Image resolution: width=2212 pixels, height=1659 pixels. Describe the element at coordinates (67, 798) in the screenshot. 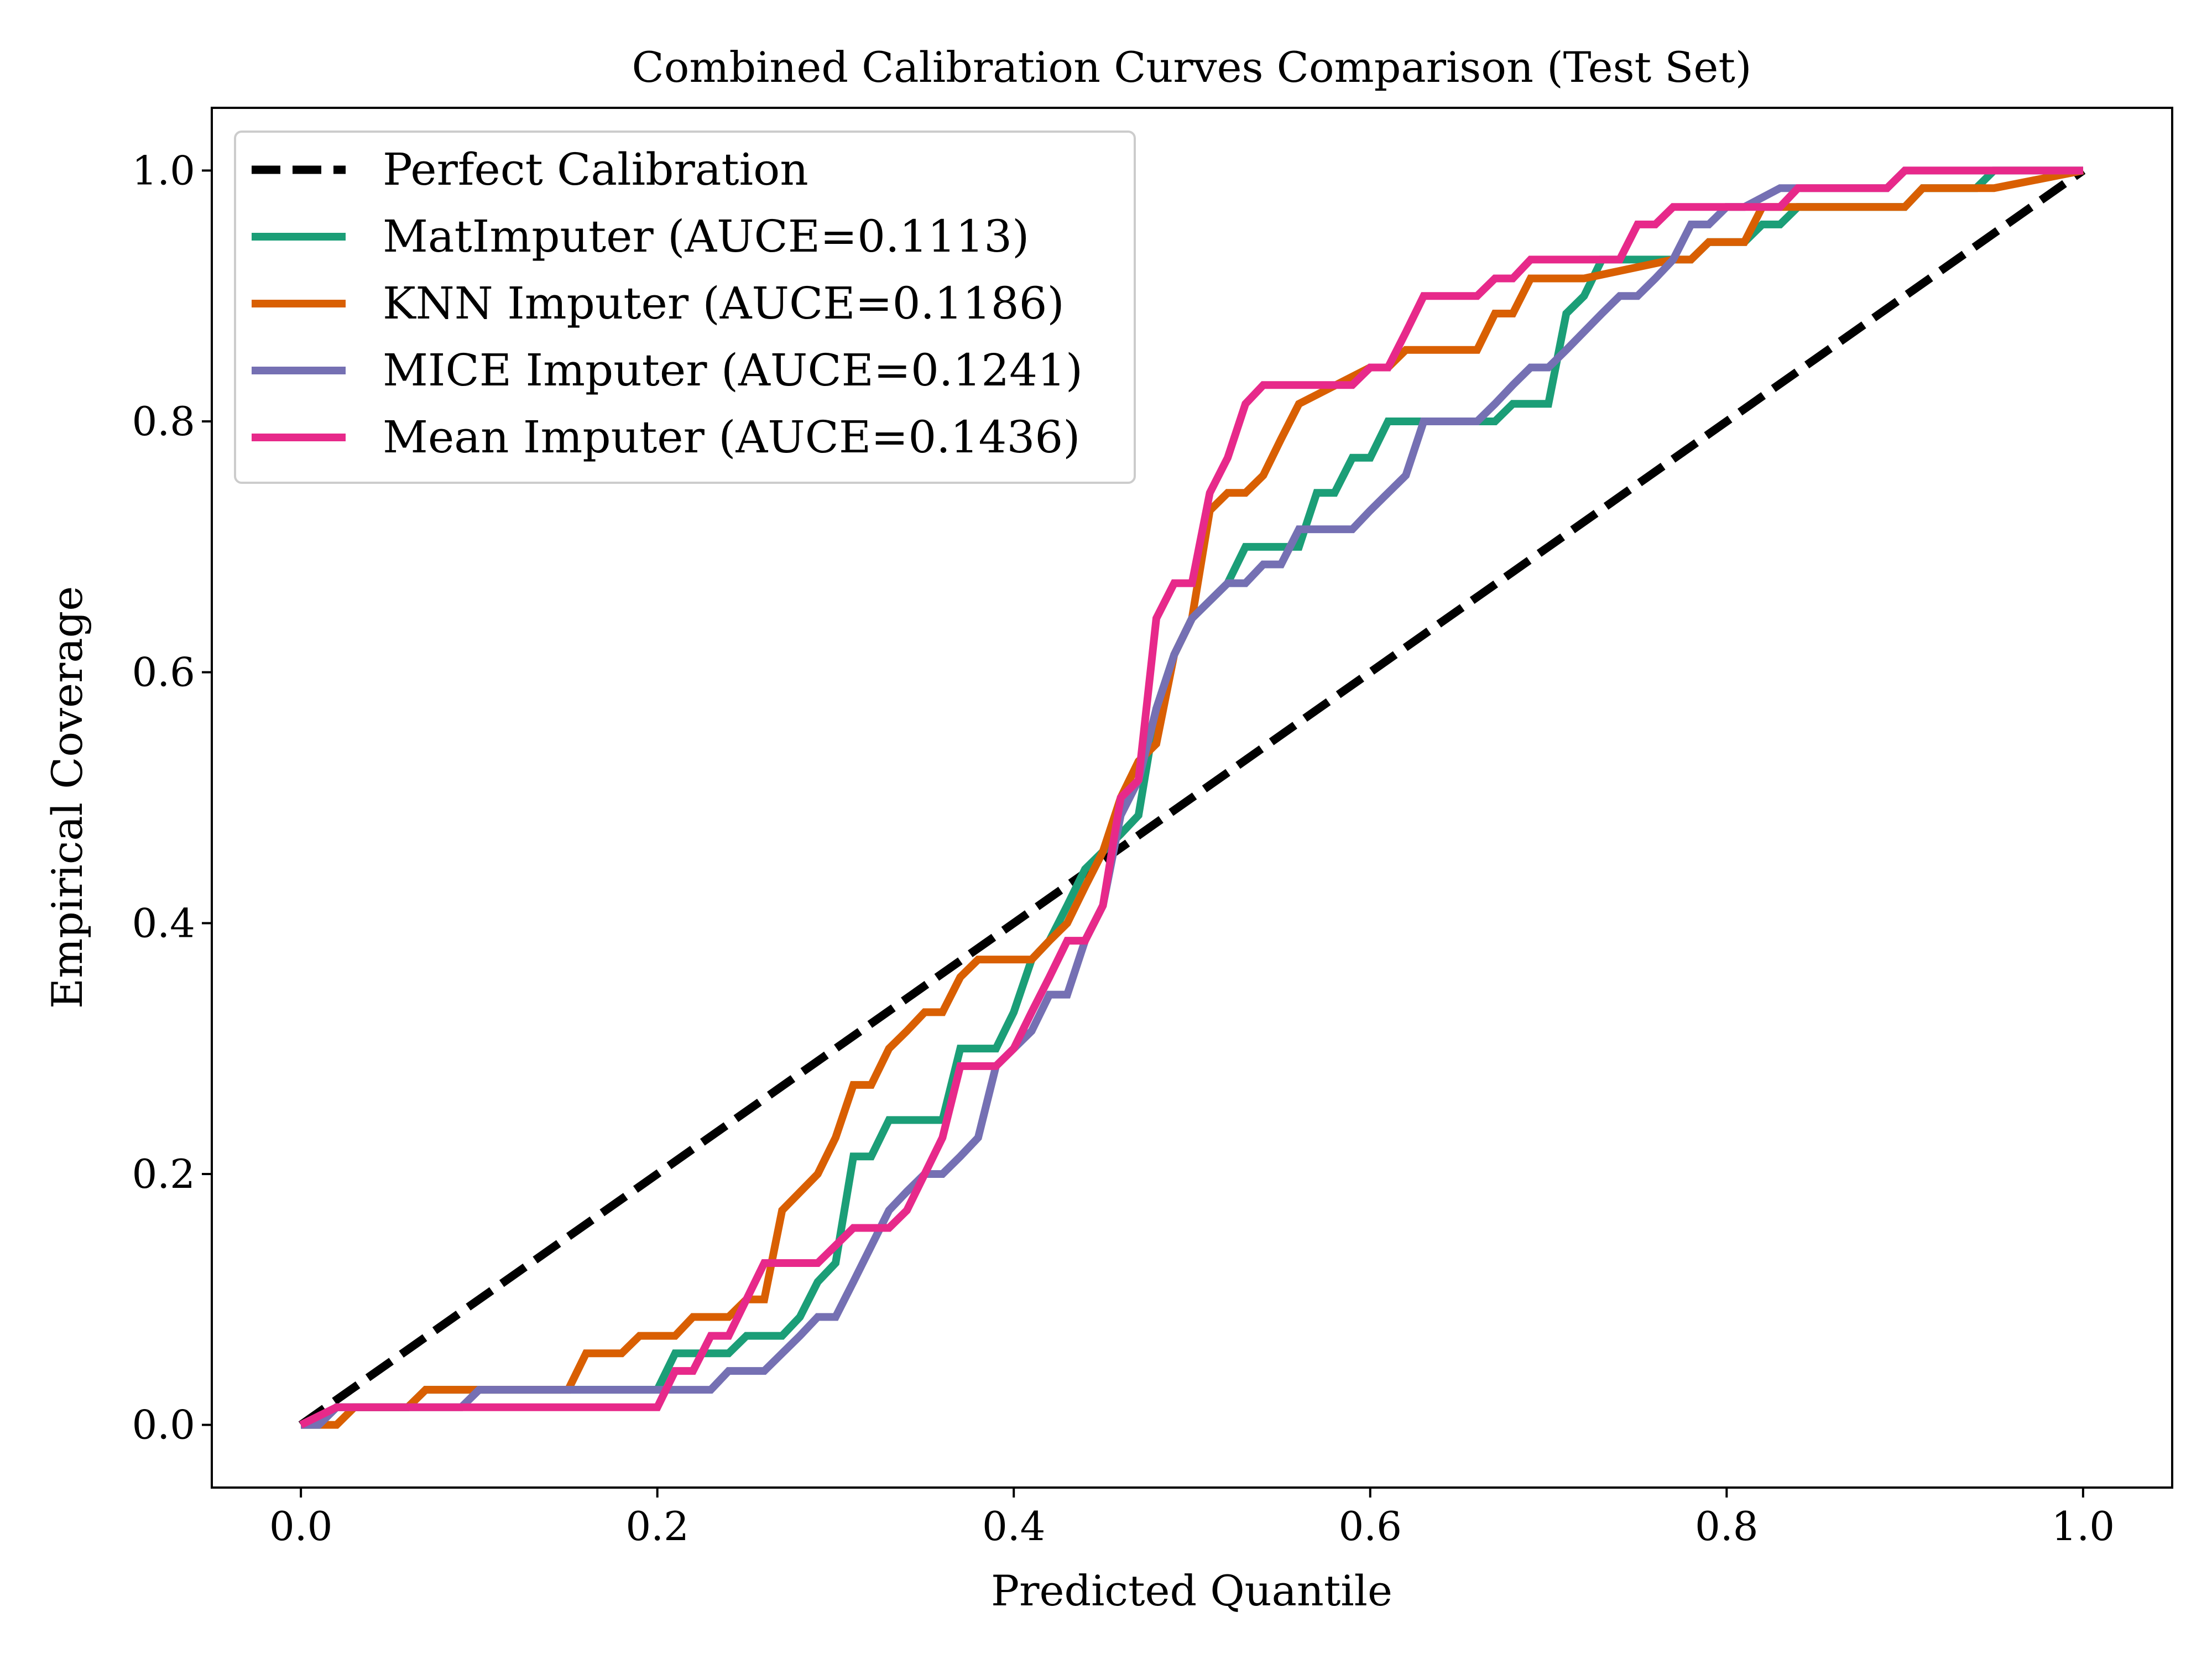

I see `y-axis-label: Empirical Coverage` at that location.